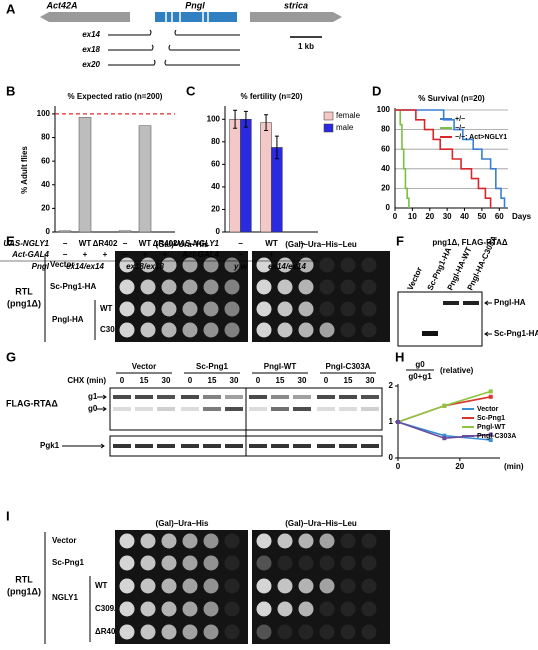 The width and height of the screenshot is (538, 650). What do you see at coordinates (26, 243) in the screenshot?
I see `row-label: UAS-NGLY1` at bounding box center [26, 243].